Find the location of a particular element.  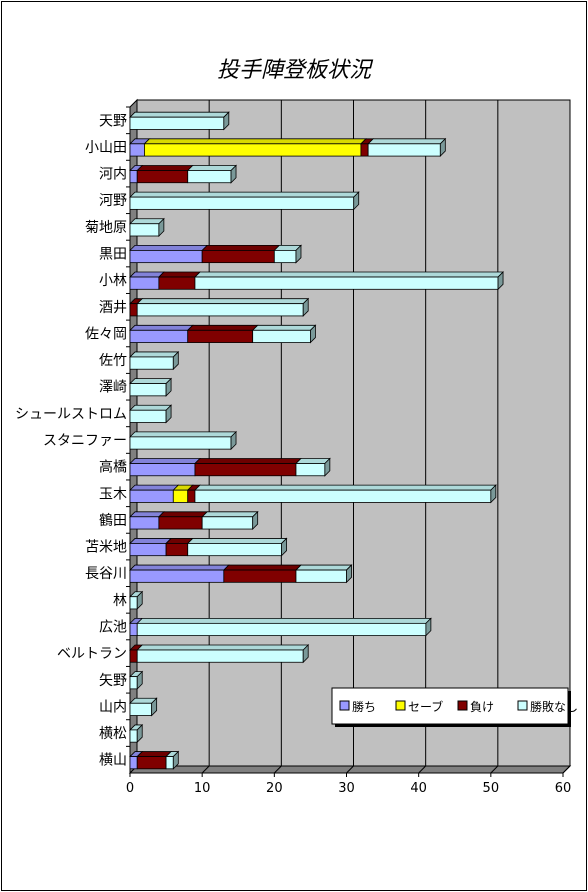

category-label: 小林 is located at coordinates (113, 281).